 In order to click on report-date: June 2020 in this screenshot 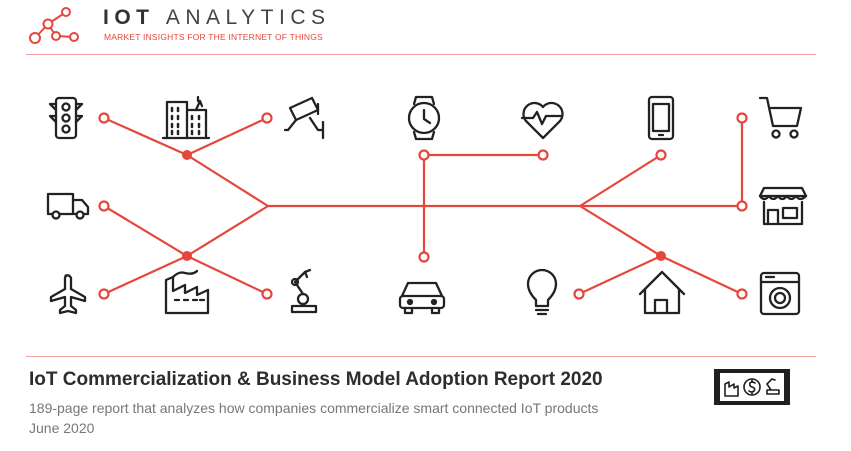, I will do `click(62, 428)`.